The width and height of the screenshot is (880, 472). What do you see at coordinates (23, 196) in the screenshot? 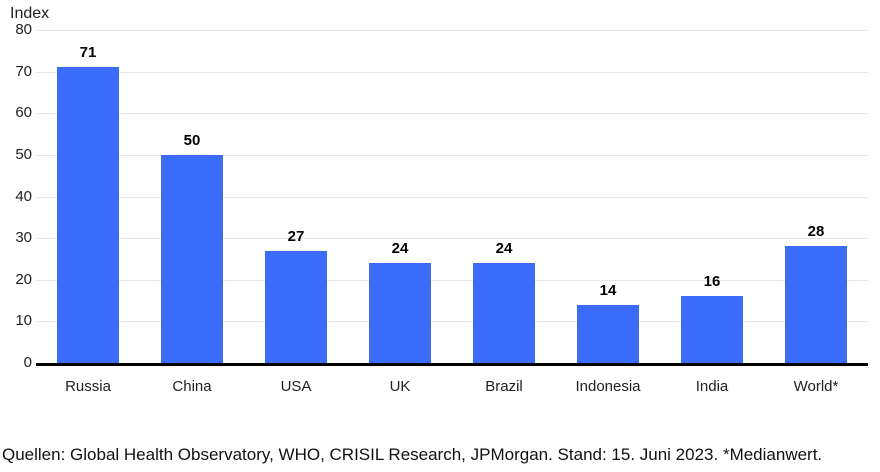
I see `y-tick-label: 40` at bounding box center [23, 196].